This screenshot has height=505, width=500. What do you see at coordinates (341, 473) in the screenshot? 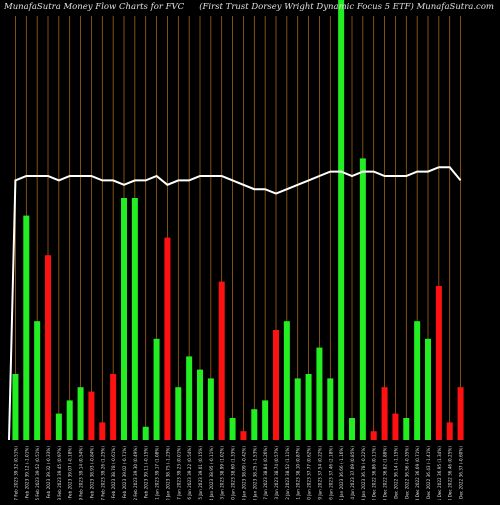
I see `x-tick-label: Thu 05 Jan 2023 36.66 (-1.16%)` at bounding box center [341, 473].